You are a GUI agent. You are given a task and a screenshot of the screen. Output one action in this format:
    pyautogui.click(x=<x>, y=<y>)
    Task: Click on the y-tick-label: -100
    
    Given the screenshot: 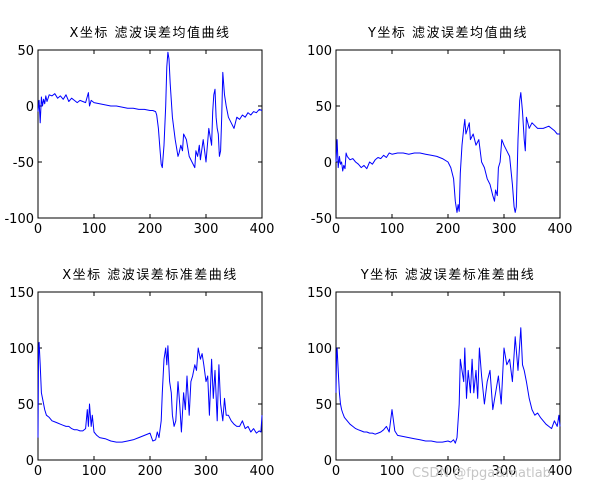 What is the action you would take?
    pyautogui.click(x=19, y=219)
    